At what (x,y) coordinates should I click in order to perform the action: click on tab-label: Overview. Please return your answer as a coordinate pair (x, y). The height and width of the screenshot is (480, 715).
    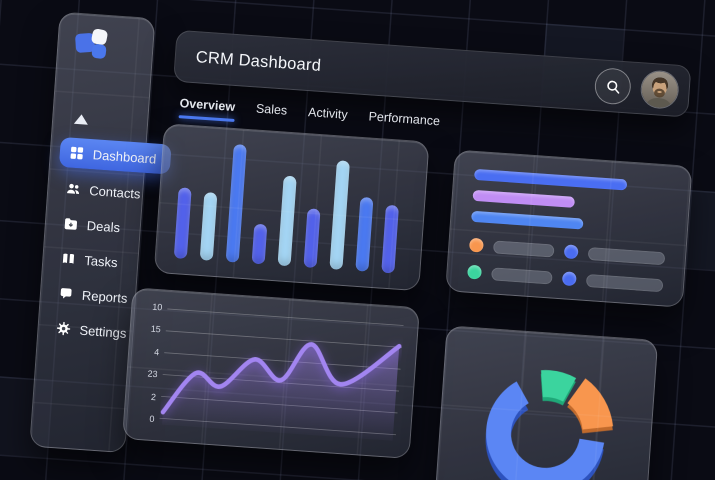
    Looking at the image, I should click on (207, 105).